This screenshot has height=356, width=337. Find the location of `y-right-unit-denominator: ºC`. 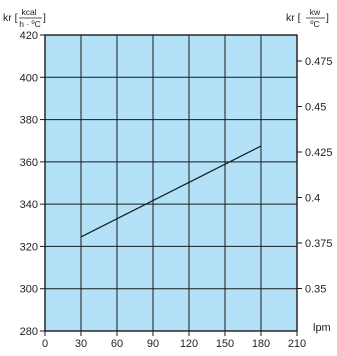

y-right-unit-denominator: ºC is located at coordinates (314, 24).